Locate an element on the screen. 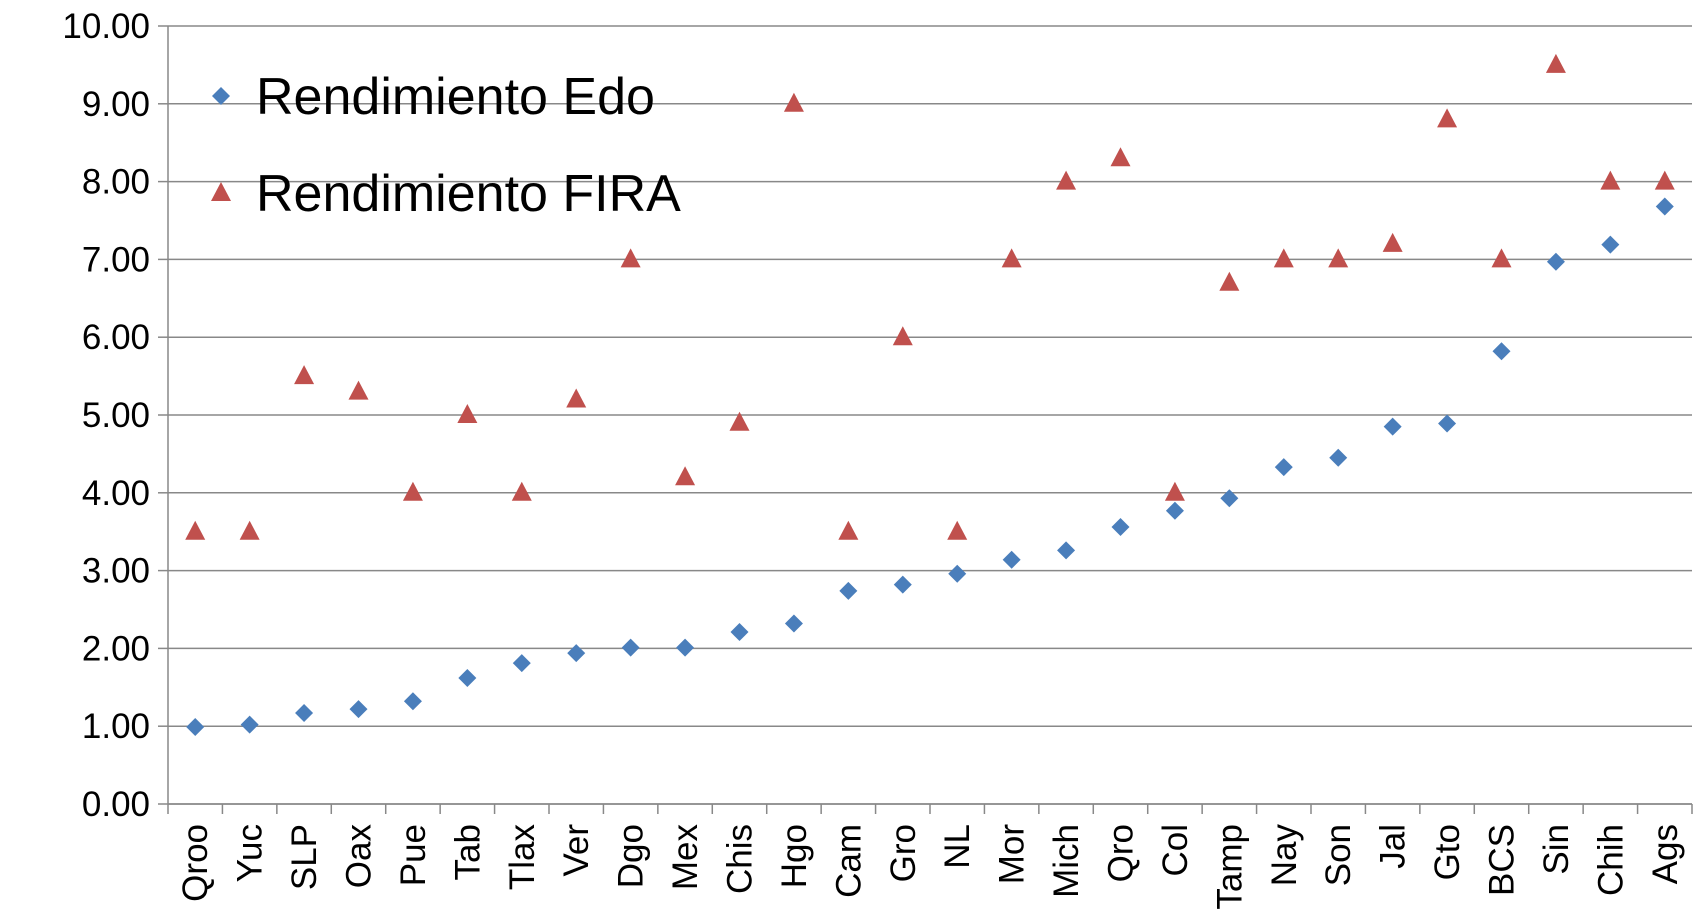 This screenshot has width=1698, height=913. y-tick-label: 1.00 is located at coordinates (116, 726).